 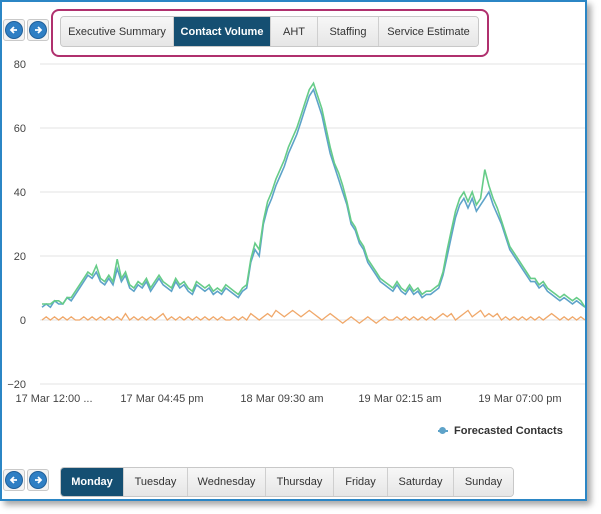 I want to click on chart-legend: Forecasted Contacts, so click(x=500, y=431).